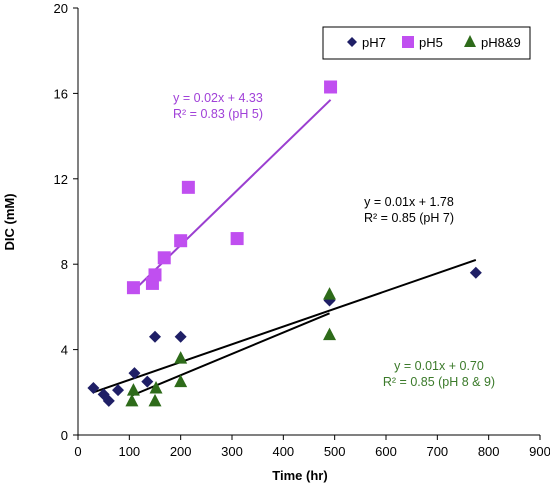 Image resolution: width=550 pixels, height=488 pixels. Describe the element at coordinates (409, 202) in the screenshot. I see `annotation-ph7: y = 0.01x + 1.78` at that location.